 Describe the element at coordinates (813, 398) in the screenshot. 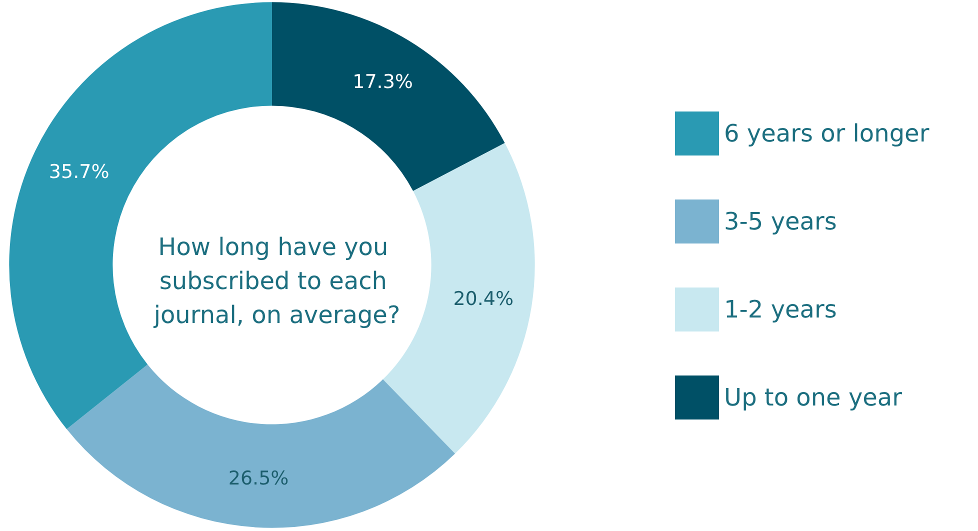

I see `legend-label: Up to one year` at that location.